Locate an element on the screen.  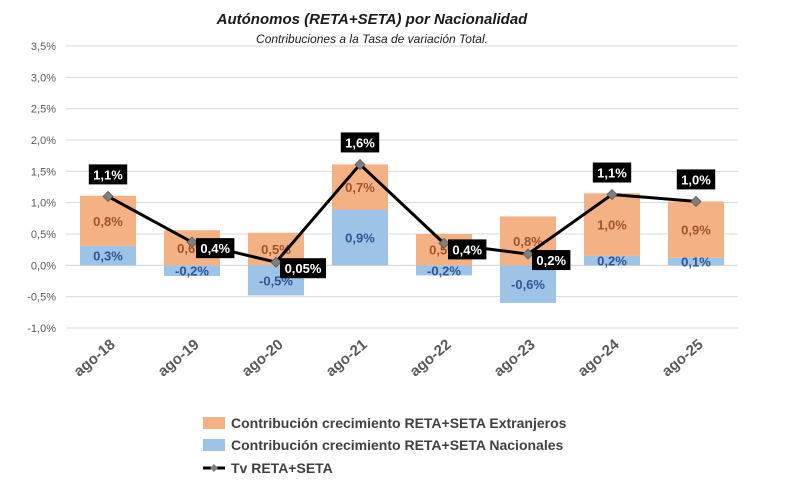
y-tick-label: -0,5% is located at coordinates (41, 298).